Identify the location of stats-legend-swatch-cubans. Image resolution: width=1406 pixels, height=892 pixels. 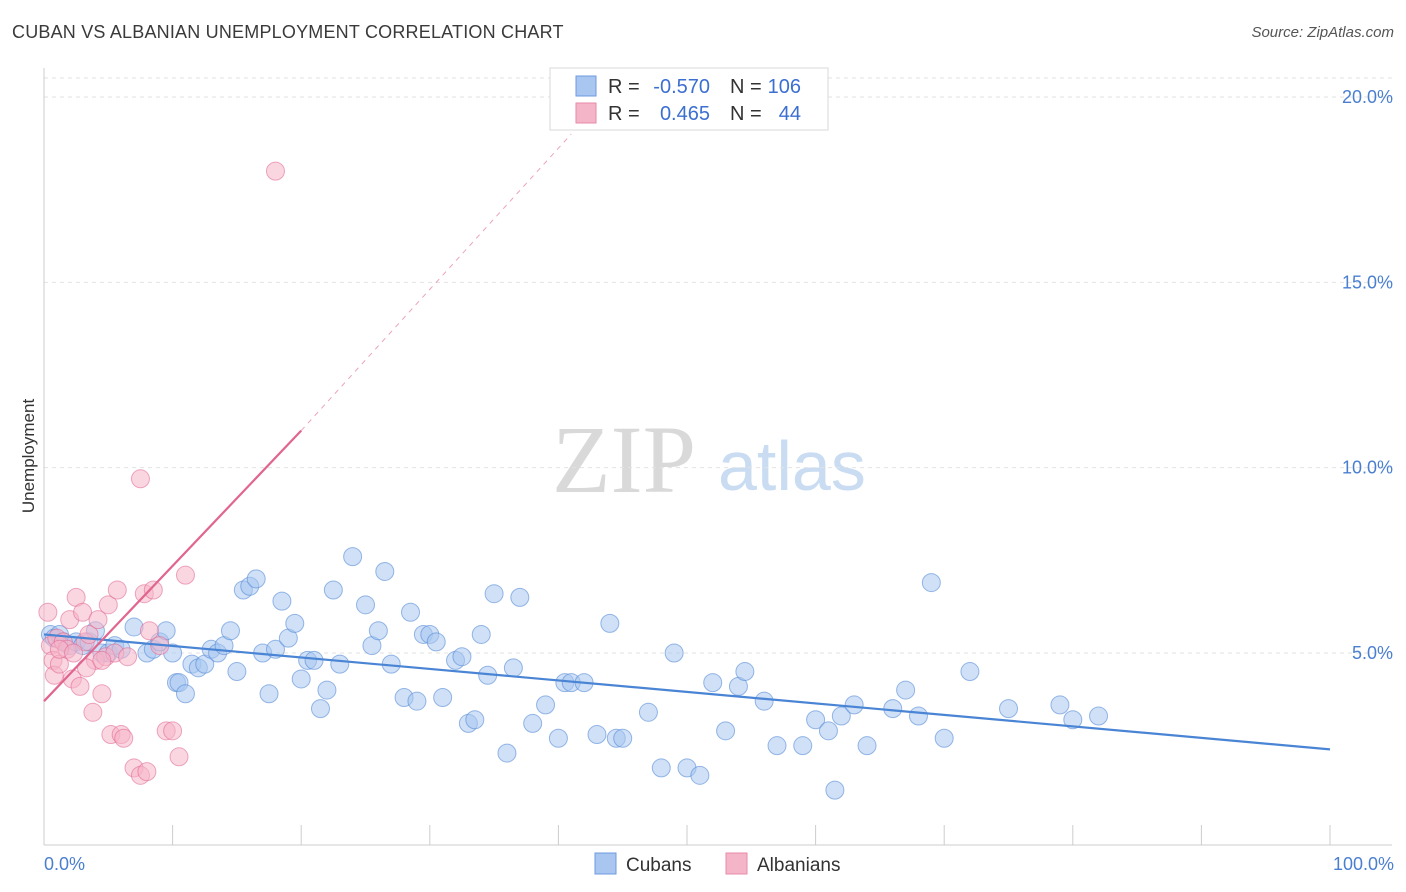
(586, 86).